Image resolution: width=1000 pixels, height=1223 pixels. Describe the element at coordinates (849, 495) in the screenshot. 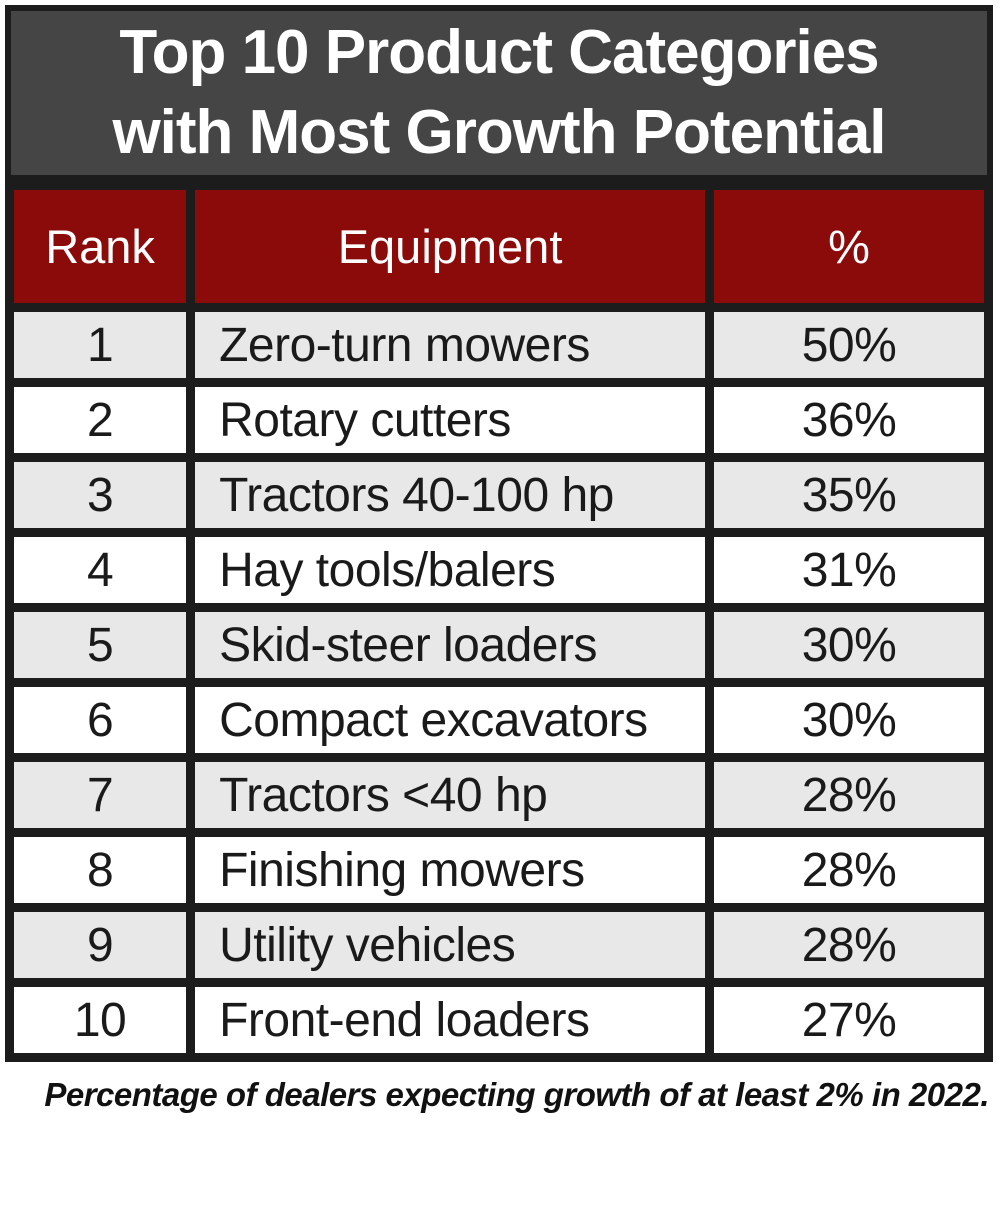

I see `percent-cell: 35%` at that location.